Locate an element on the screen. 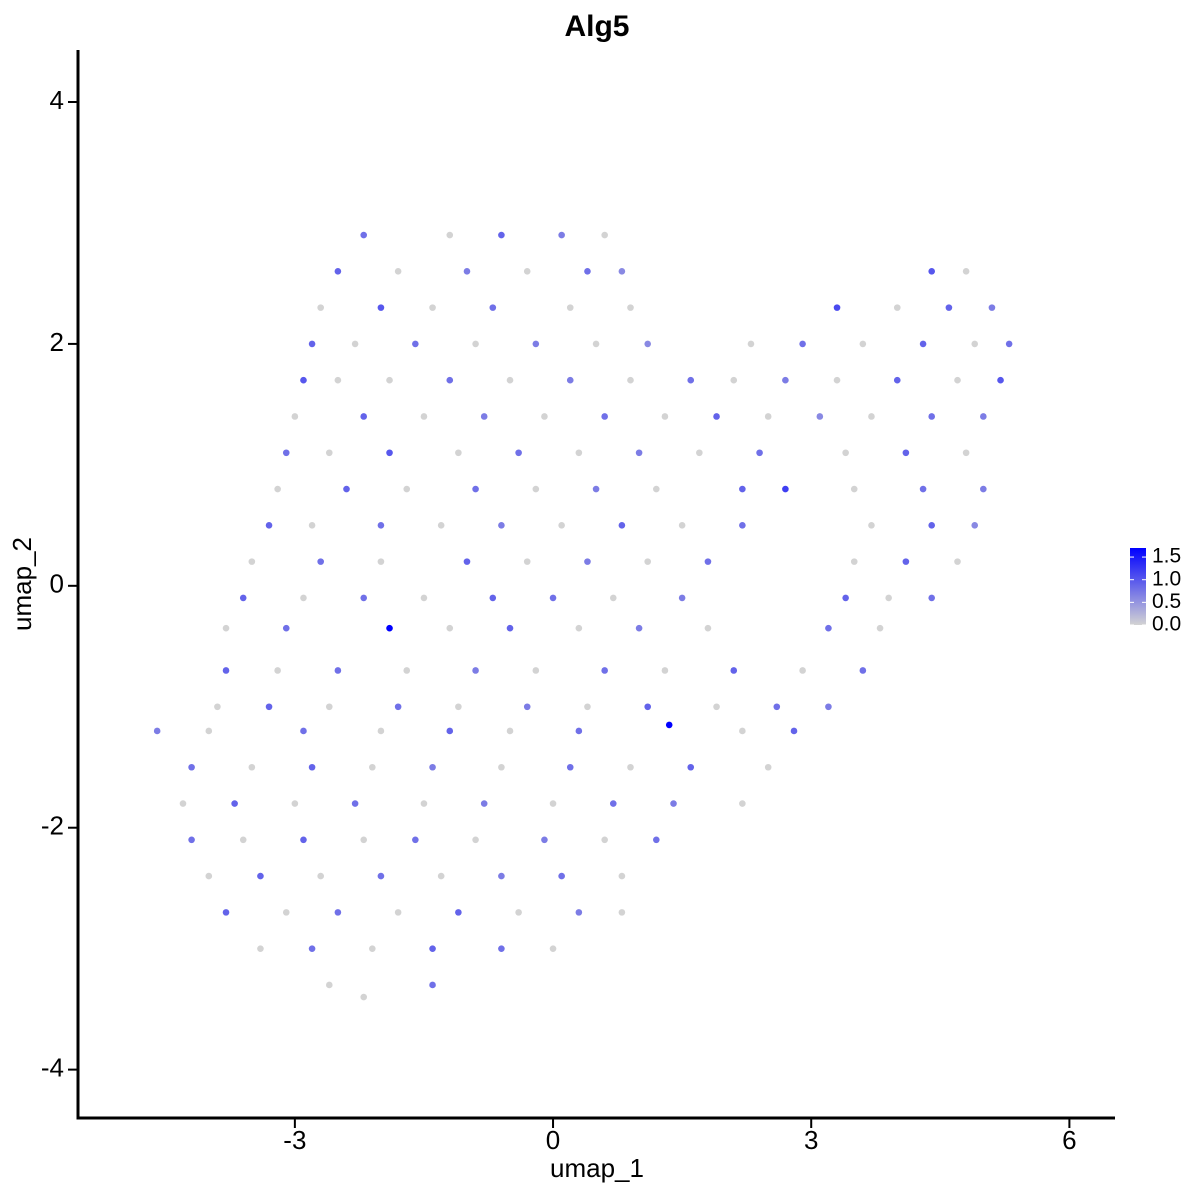 This screenshot has width=1200, height=1200. y-tick-label: 0 is located at coordinates (57, 584).